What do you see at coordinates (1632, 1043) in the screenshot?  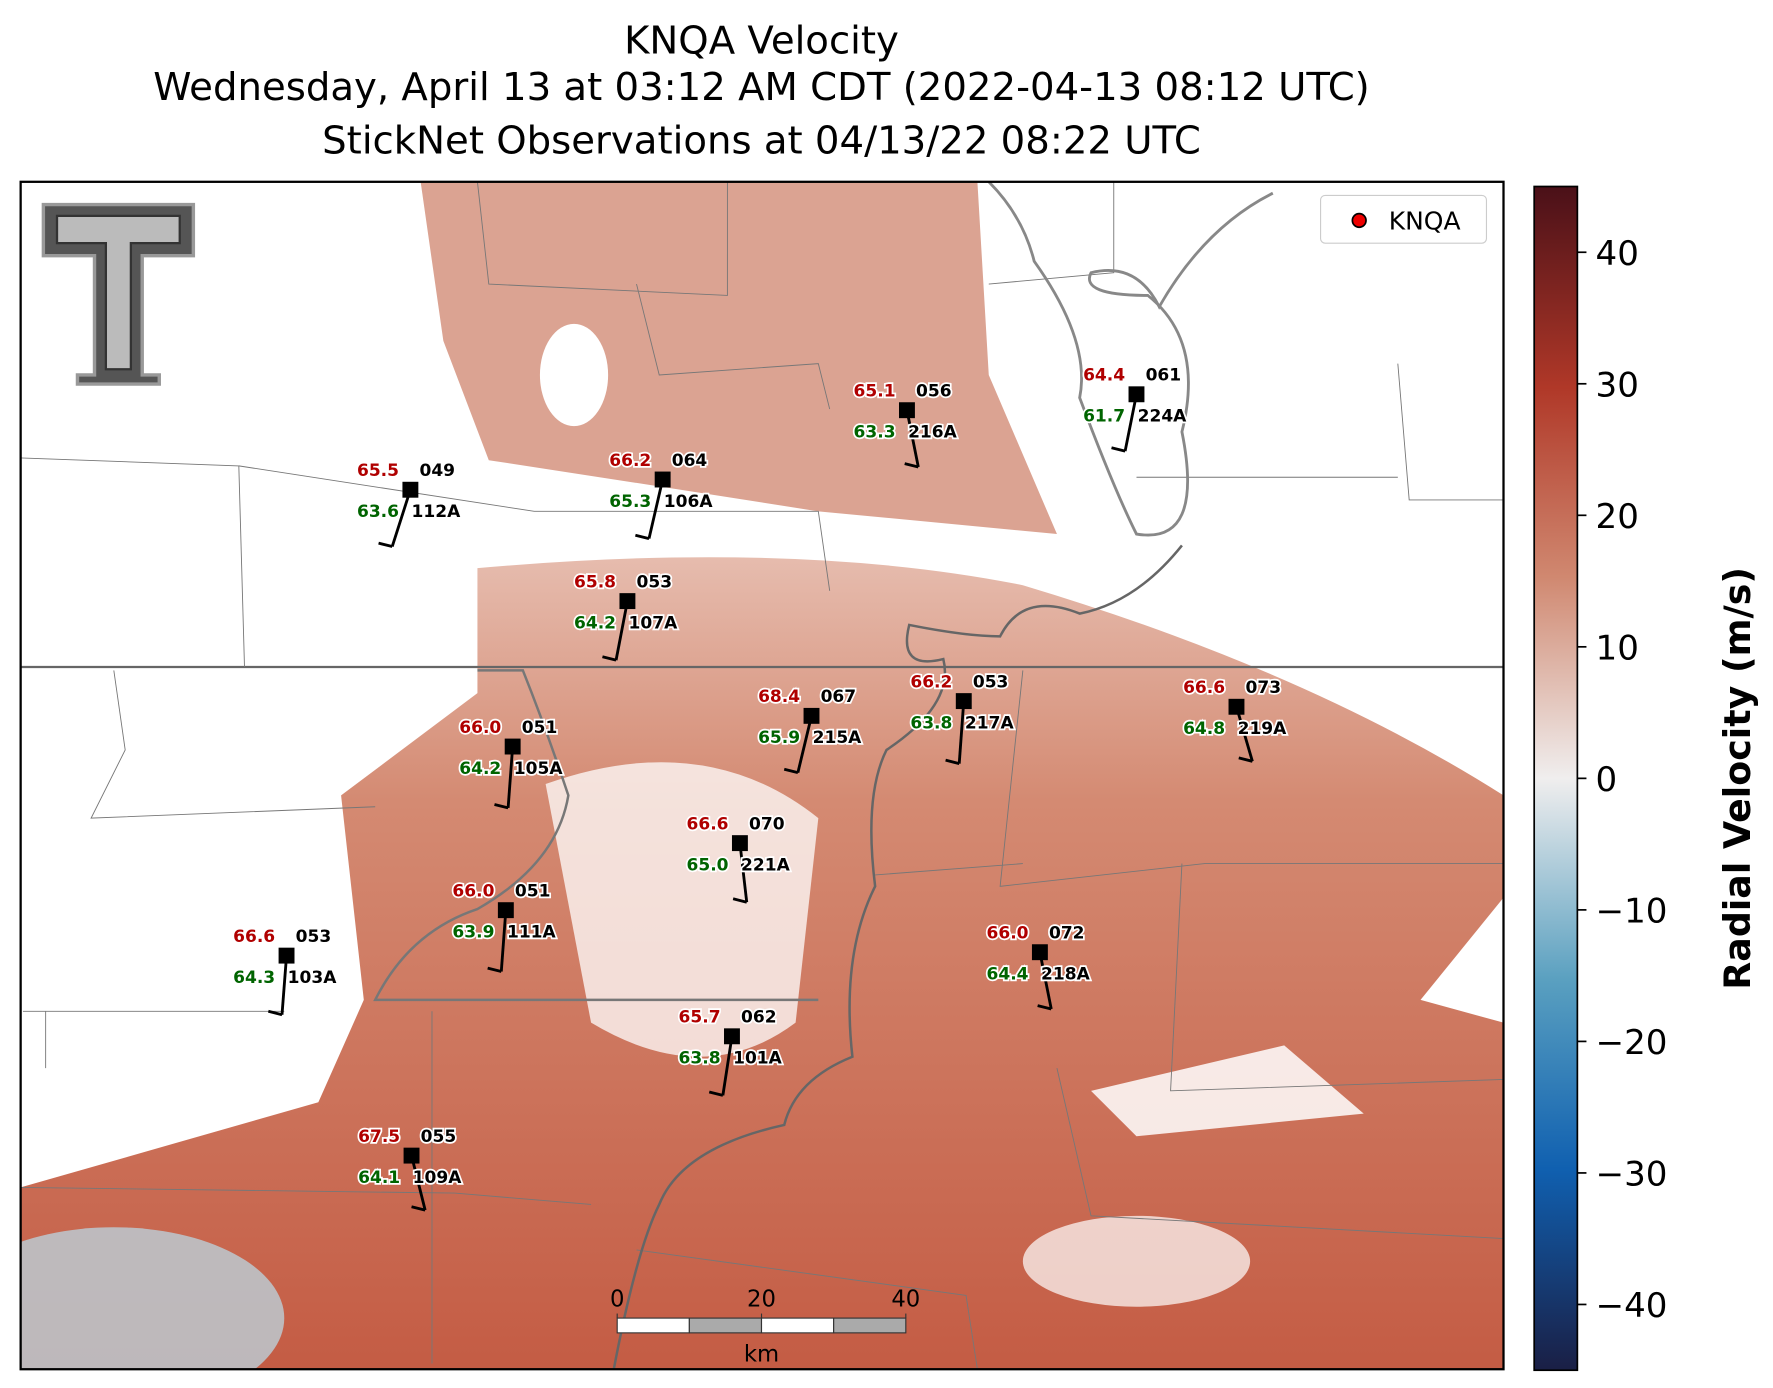 I see `colorbar-tick-label: −20` at bounding box center [1632, 1043].